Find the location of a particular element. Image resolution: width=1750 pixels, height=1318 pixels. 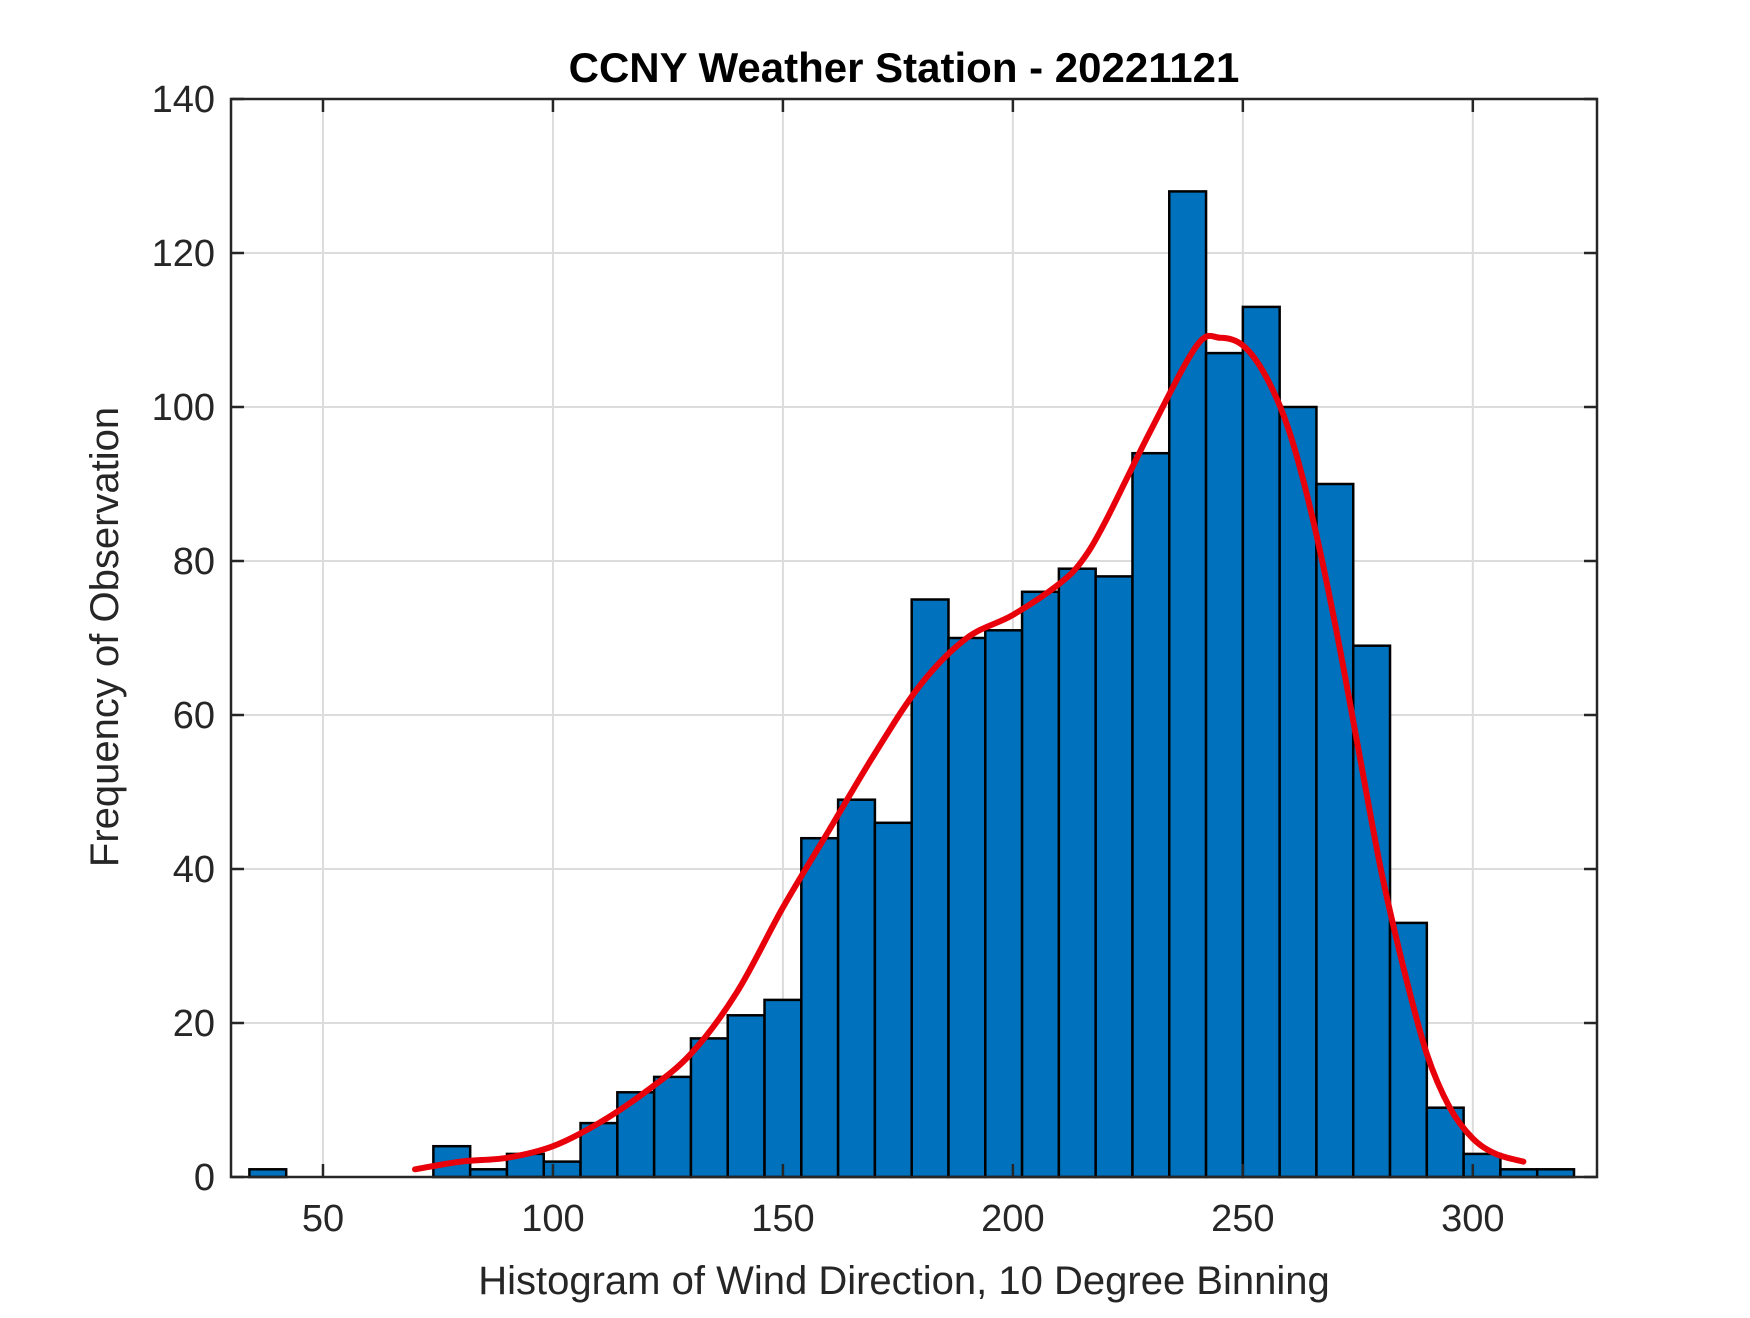

y-tick-label: 60 is located at coordinates (194, 716).